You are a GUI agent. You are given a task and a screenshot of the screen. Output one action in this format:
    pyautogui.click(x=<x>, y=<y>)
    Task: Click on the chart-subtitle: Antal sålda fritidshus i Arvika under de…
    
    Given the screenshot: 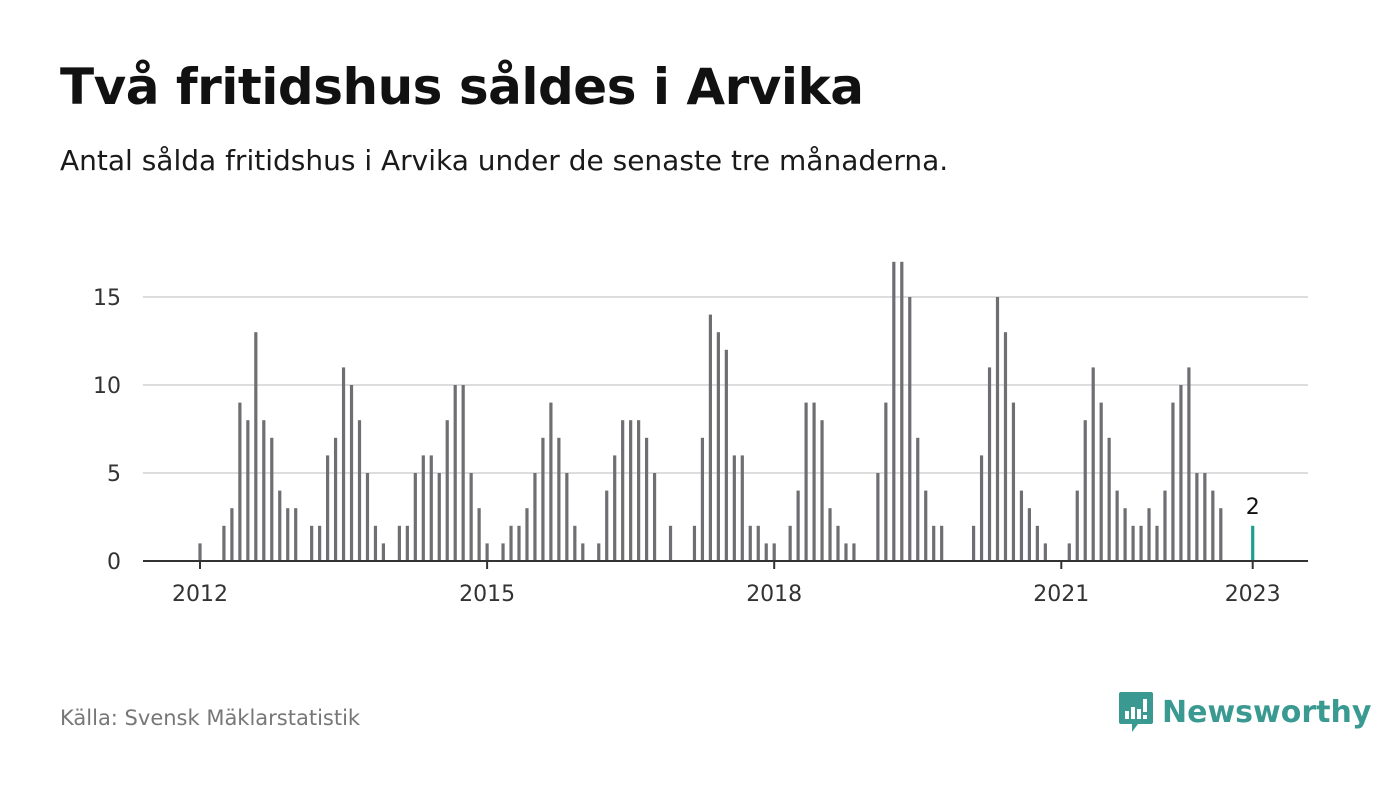 What is the action you would take?
    pyautogui.click(x=504, y=160)
    